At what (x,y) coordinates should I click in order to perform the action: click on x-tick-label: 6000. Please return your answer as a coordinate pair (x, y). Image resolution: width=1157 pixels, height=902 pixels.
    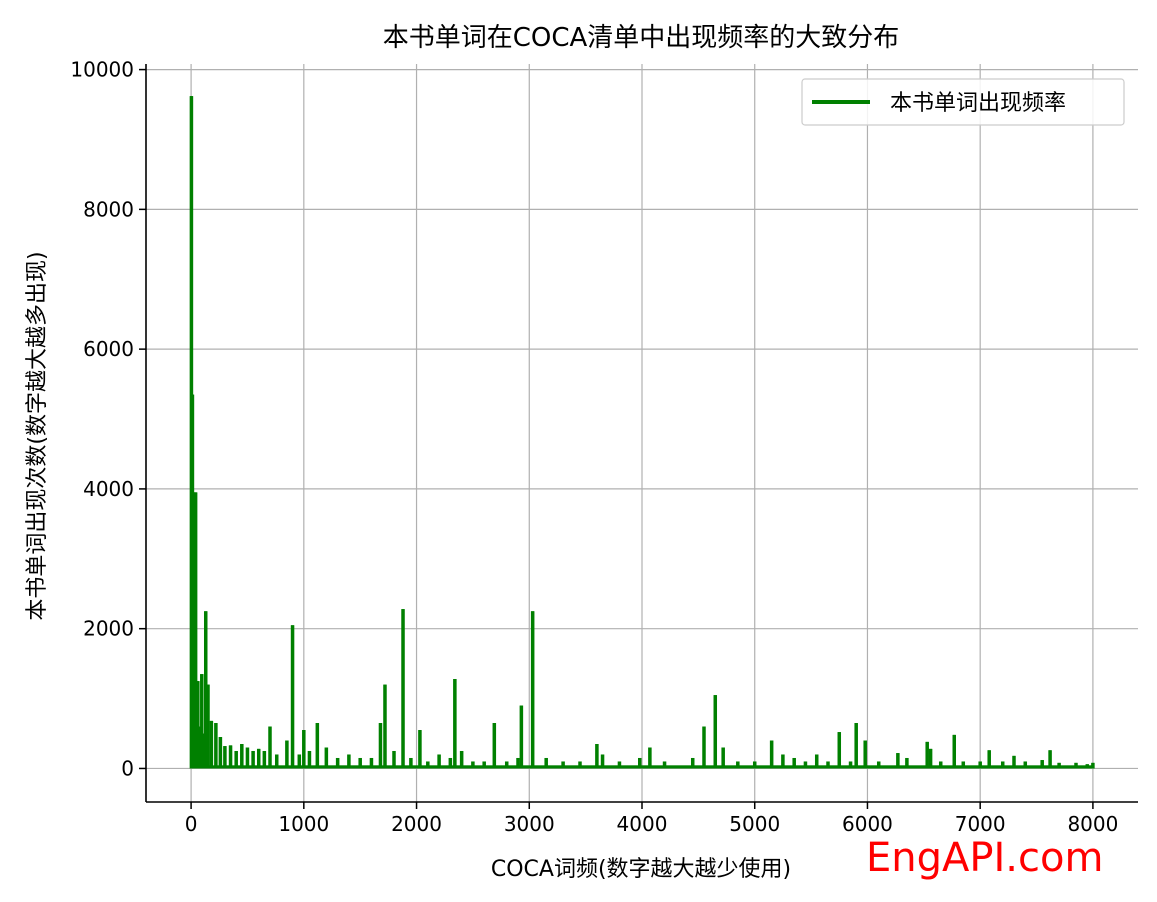
    Looking at the image, I should click on (867, 824).